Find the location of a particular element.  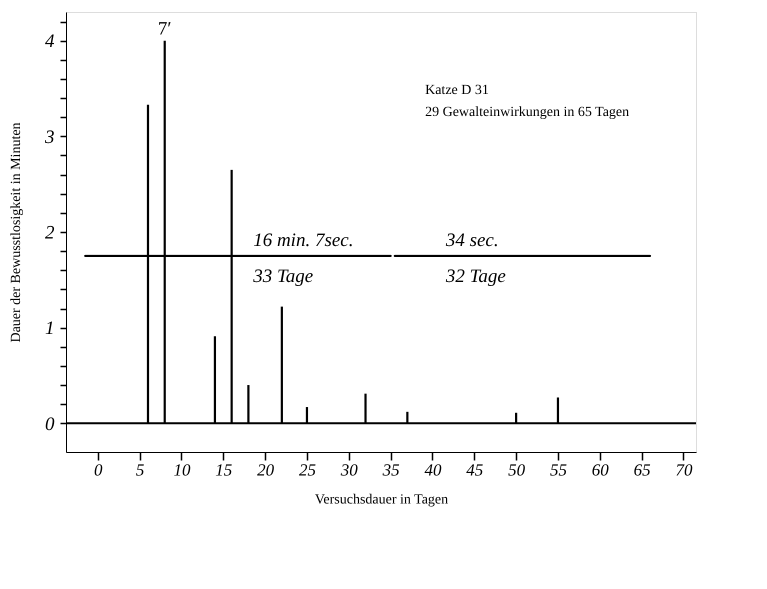

annotation: 33 Tage is located at coordinates (283, 276).